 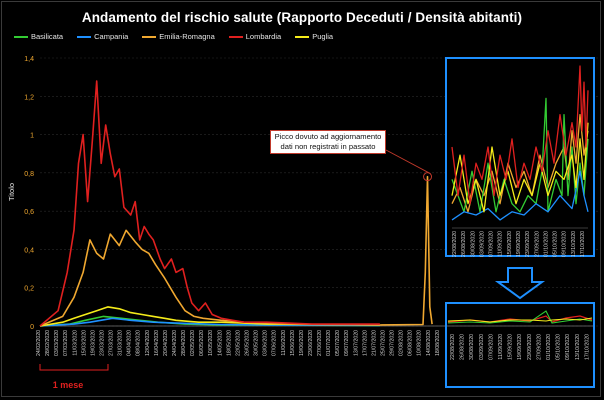 What do you see at coordinates (393, 343) in the screenshot?
I see `x-tick-label: 29/07/2020` at bounding box center [393, 343].